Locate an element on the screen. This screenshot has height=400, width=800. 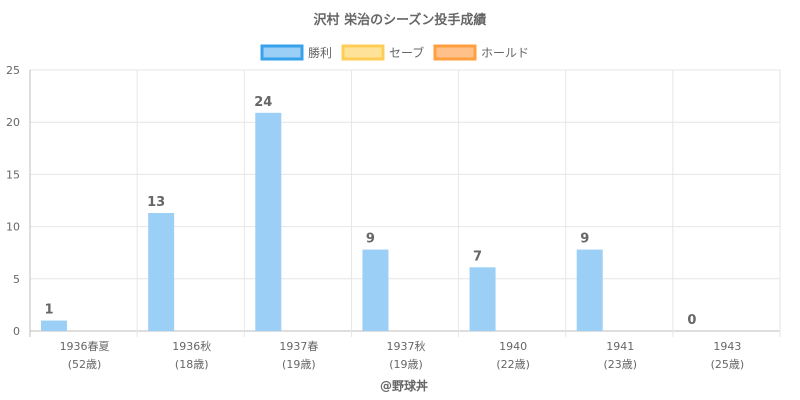
y-tick-label: 15 is located at coordinates (13, 174).